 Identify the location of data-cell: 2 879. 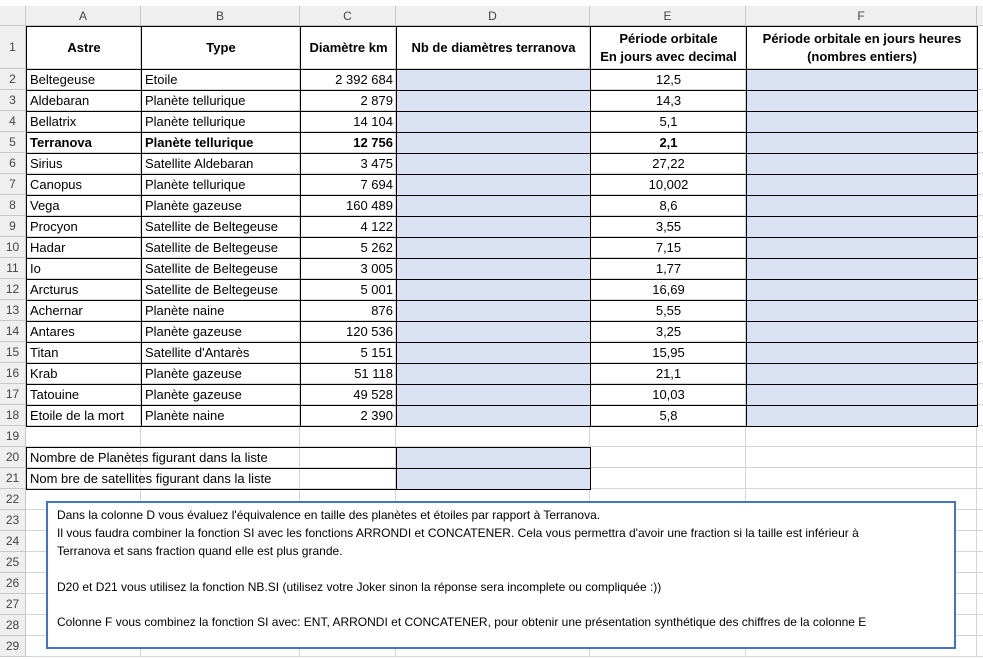
(348, 101).